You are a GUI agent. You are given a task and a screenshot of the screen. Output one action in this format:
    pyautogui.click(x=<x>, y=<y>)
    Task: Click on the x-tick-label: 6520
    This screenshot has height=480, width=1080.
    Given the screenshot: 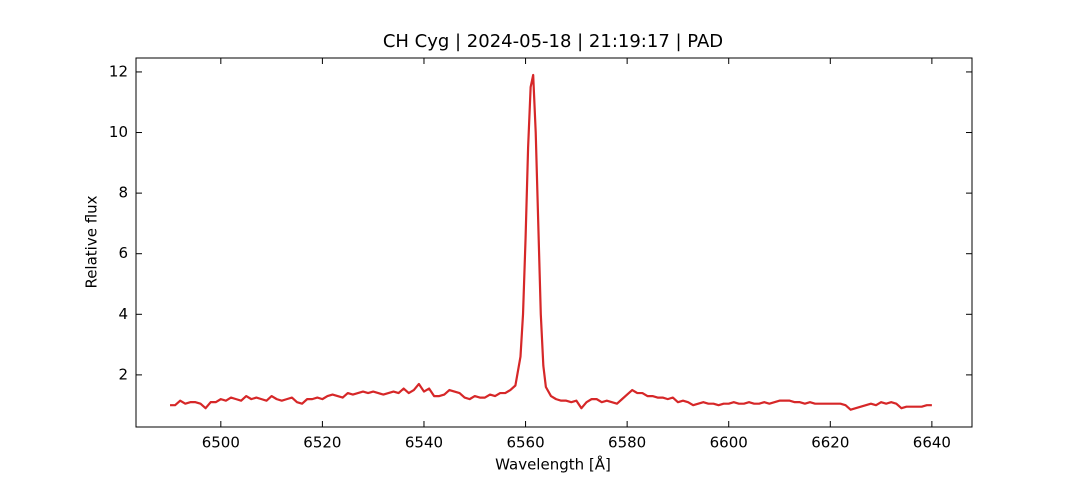 What is the action you would take?
    pyautogui.click(x=322, y=443)
    